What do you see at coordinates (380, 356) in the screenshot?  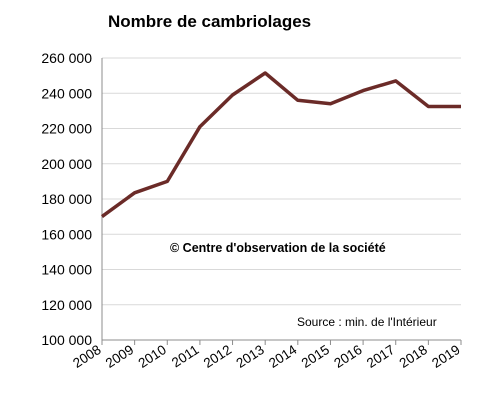 I see `x-tick-label: 2017` at bounding box center [380, 356].